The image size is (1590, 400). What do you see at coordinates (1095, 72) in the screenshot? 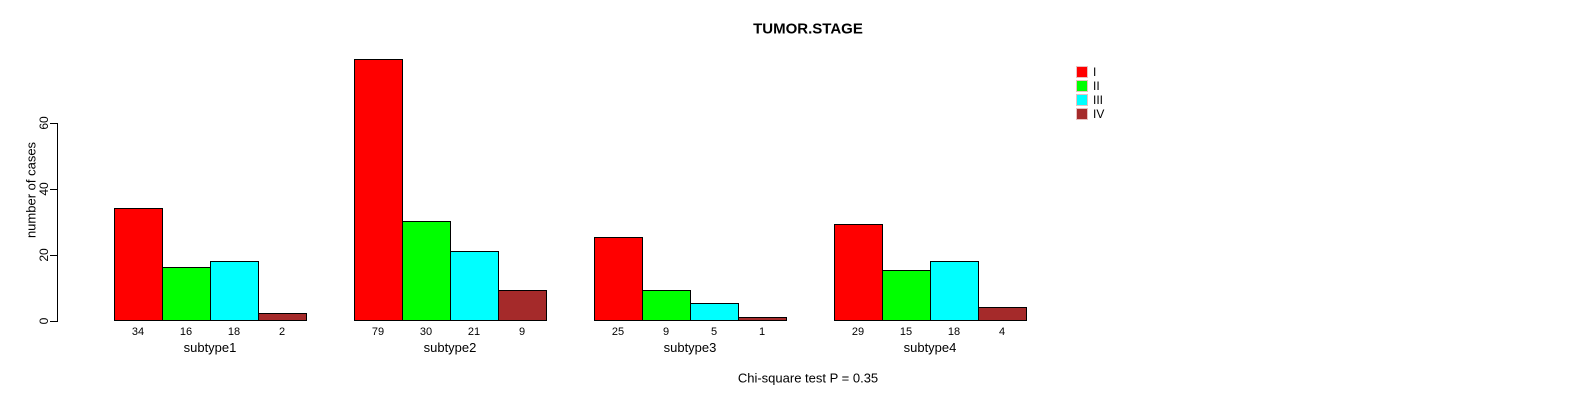
I see `legend-label: I` at bounding box center [1095, 72].